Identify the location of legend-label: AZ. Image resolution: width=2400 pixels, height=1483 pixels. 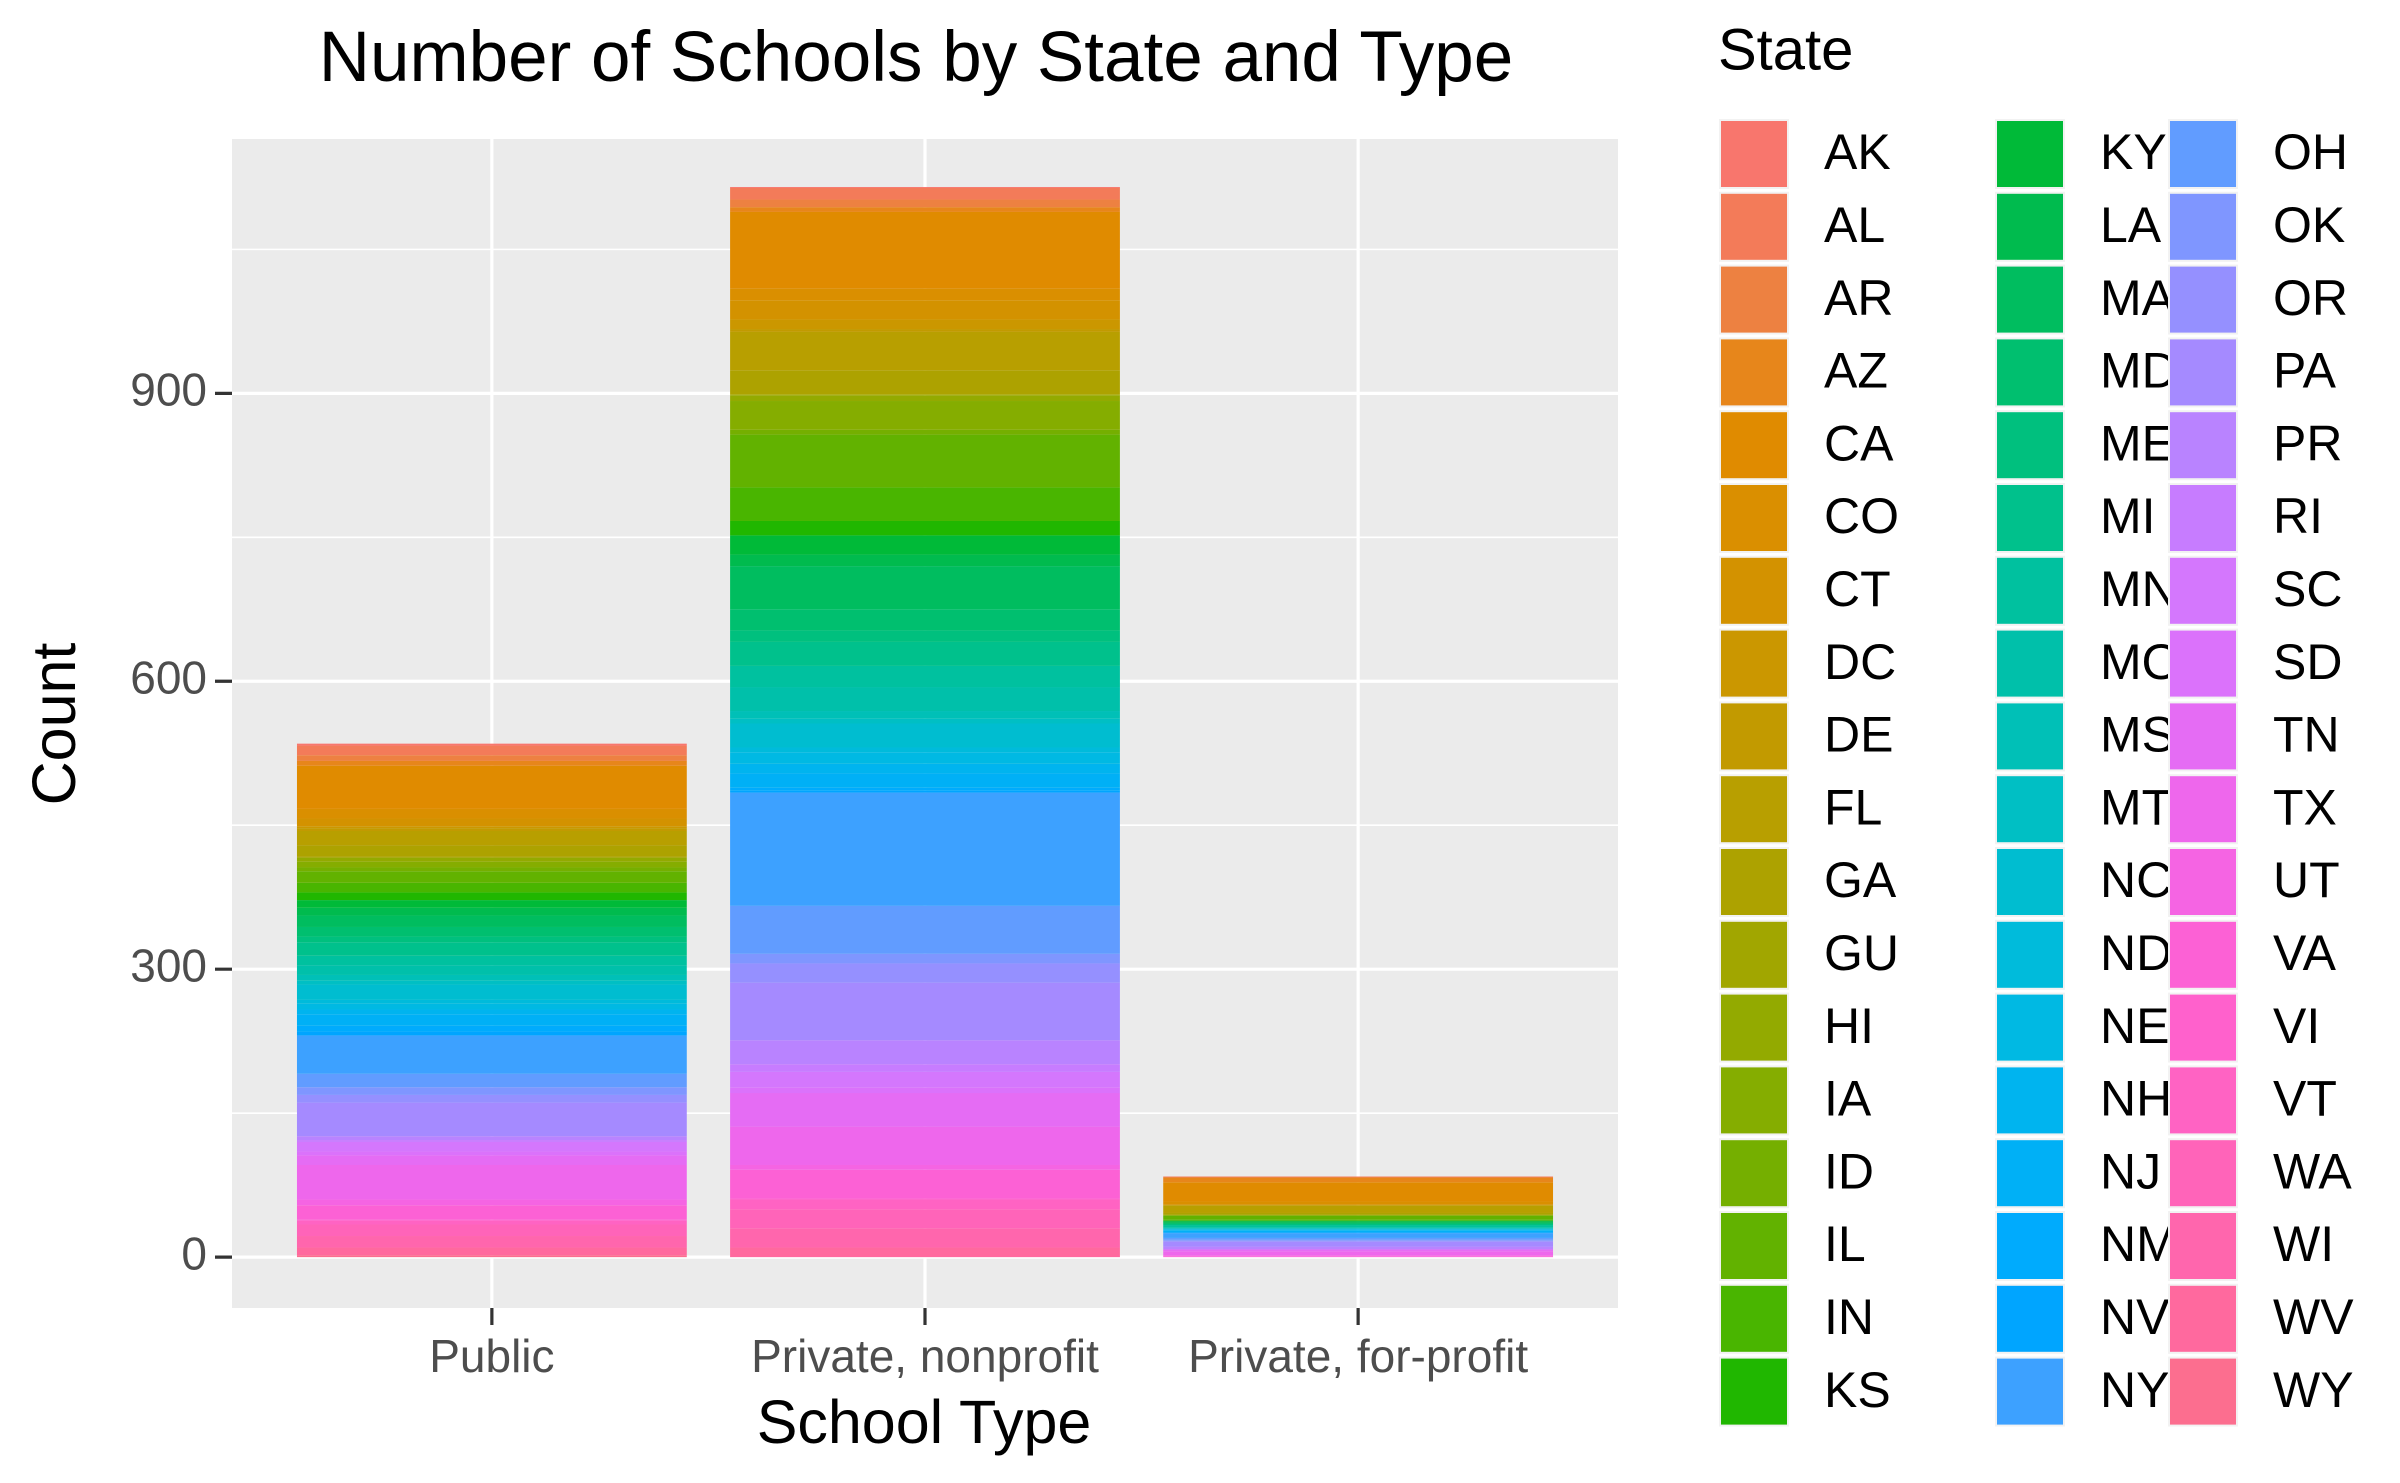
(1856, 371).